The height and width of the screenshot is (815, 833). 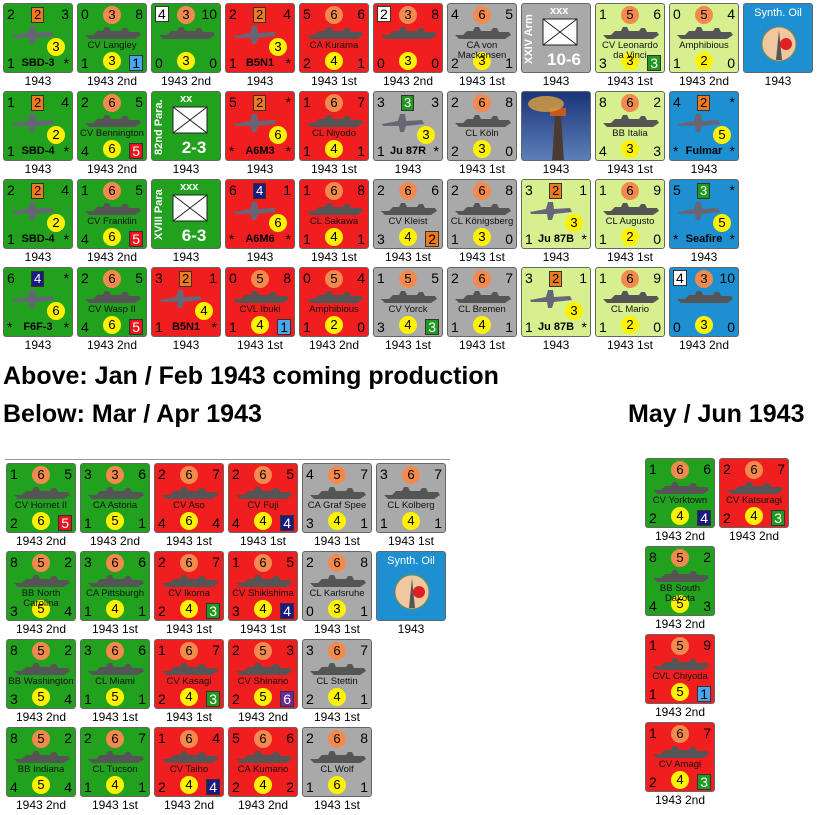 I want to click on ship-name: CL Königsberg, so click(x=482, y=221).